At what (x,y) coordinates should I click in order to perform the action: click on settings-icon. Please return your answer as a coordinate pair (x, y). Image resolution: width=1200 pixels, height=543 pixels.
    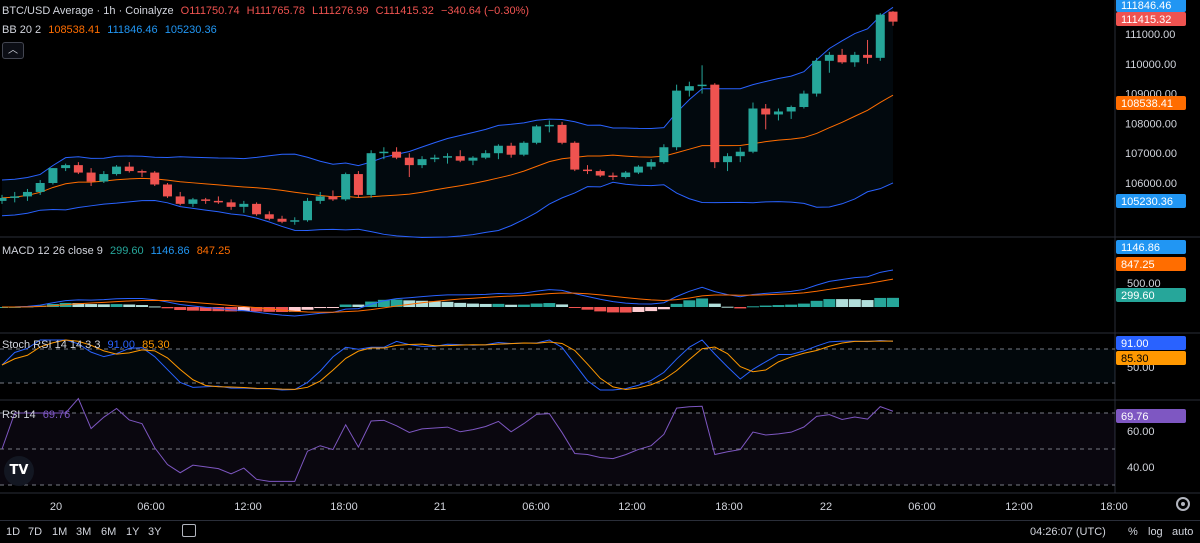
    Looking at the image, I should click on (1183, 504).